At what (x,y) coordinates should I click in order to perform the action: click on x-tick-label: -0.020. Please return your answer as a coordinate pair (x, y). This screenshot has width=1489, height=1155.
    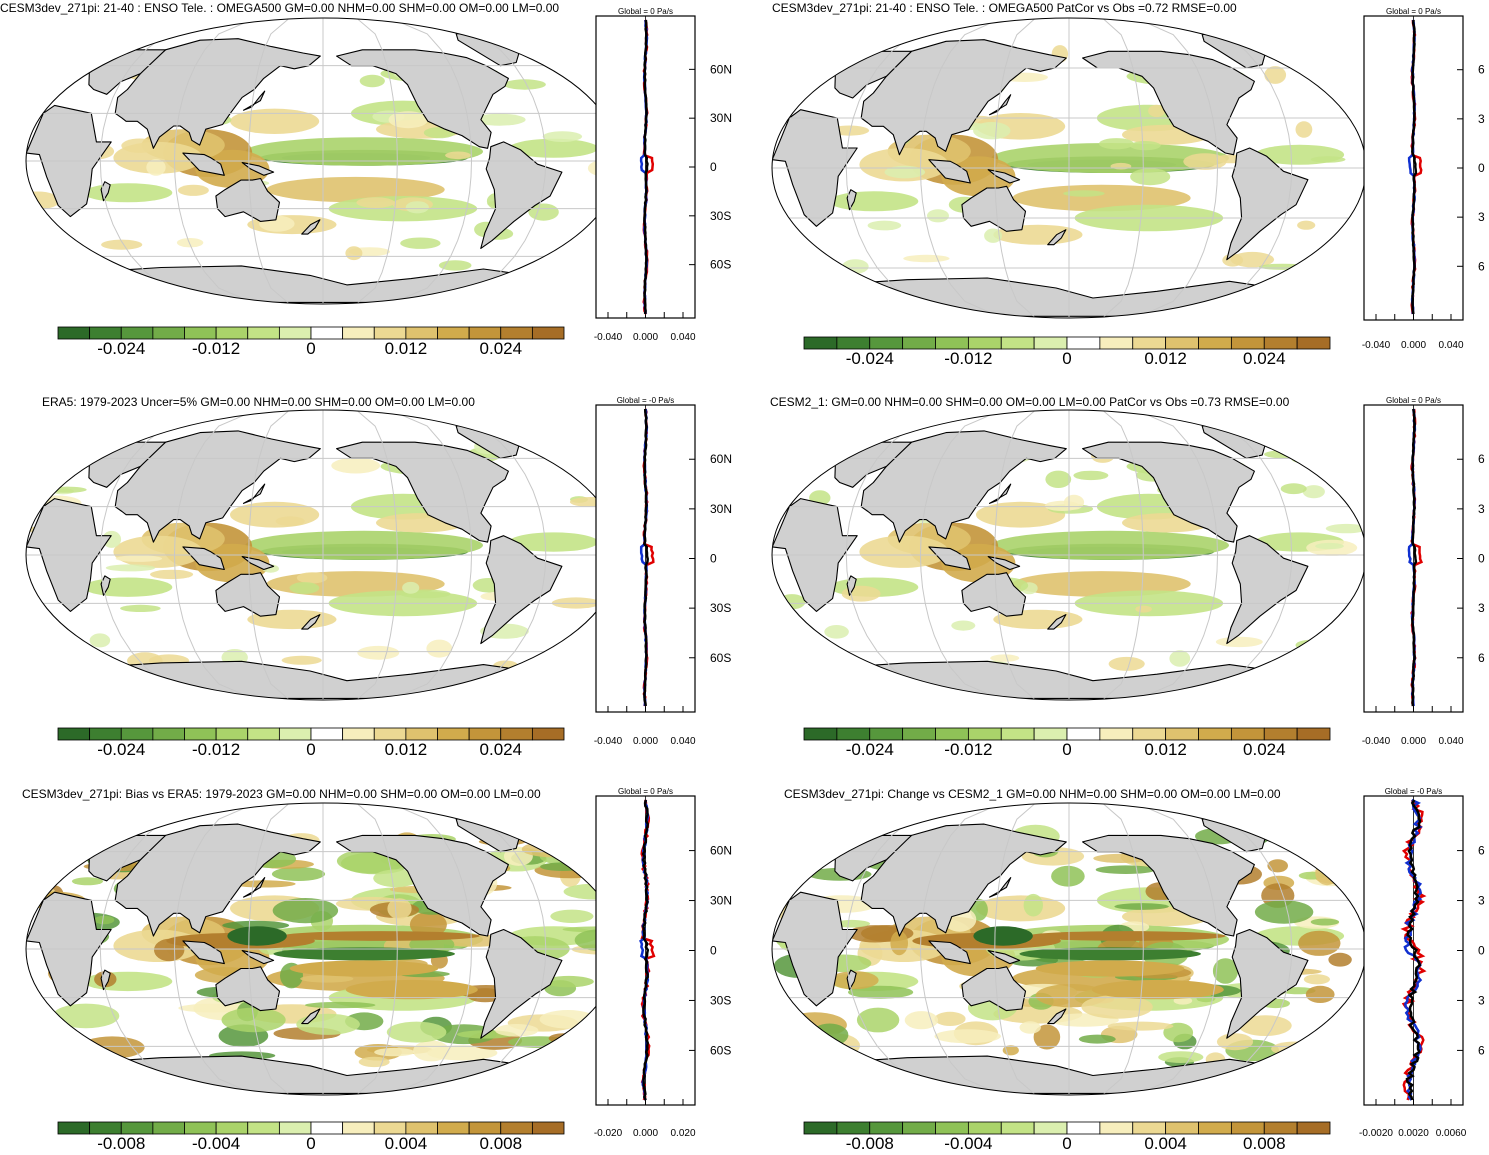
    Looking at the image, I should click on (608, 1133).